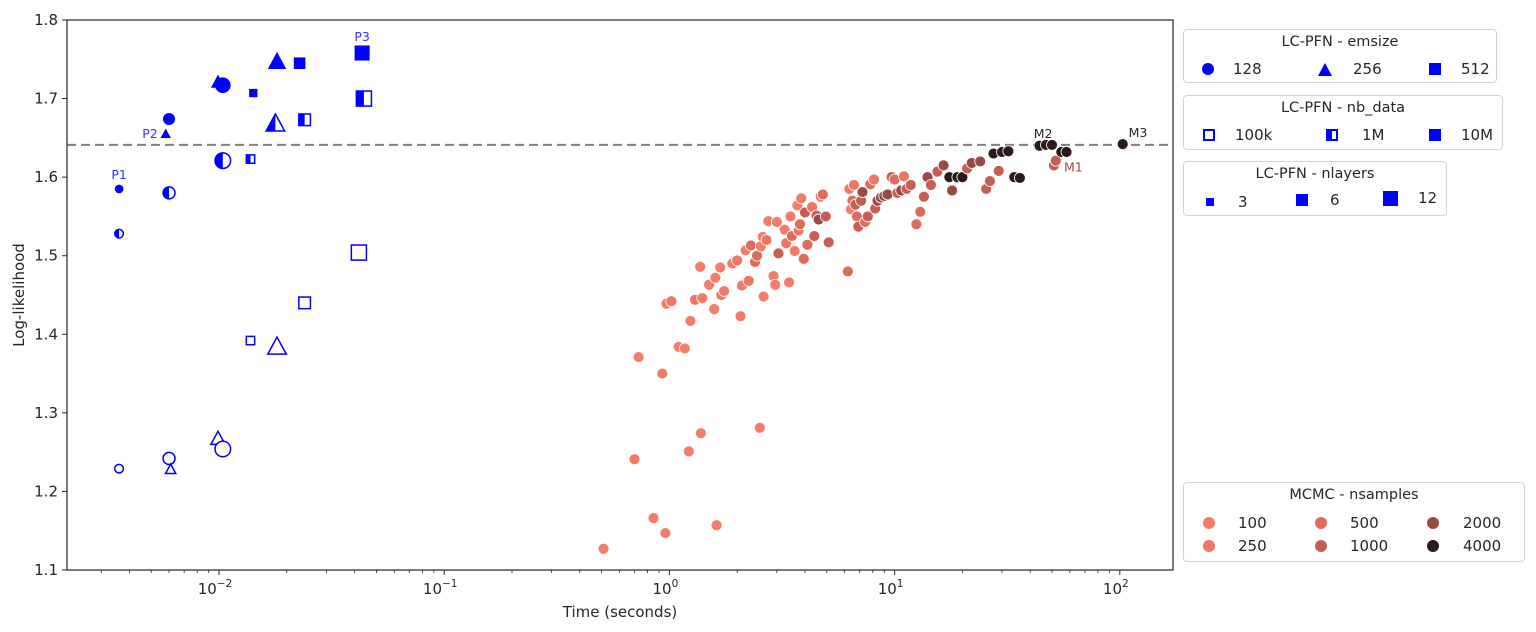  I want to click on y-tick-label: 1.8, so click(46, 20).